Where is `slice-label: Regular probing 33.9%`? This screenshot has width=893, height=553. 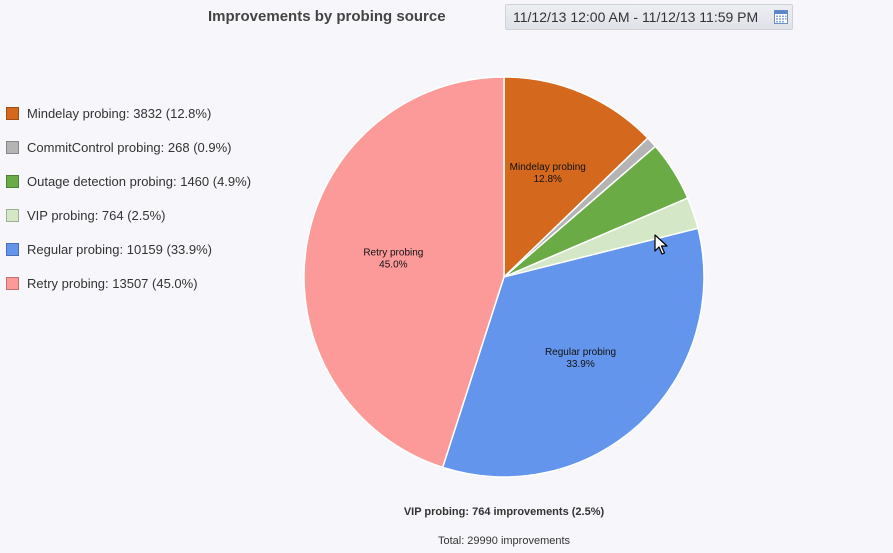 slice-label: Regular probing 33.9% is located at coordinates (580, 358).